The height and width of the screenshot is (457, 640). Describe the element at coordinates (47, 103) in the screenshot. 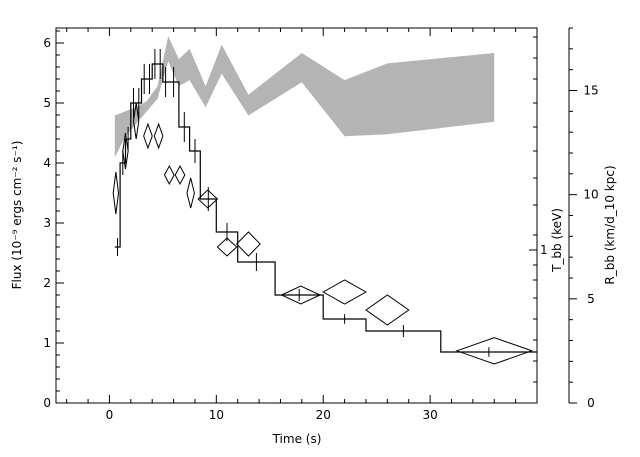

I see `y-left-tick-label: 5` at that location.